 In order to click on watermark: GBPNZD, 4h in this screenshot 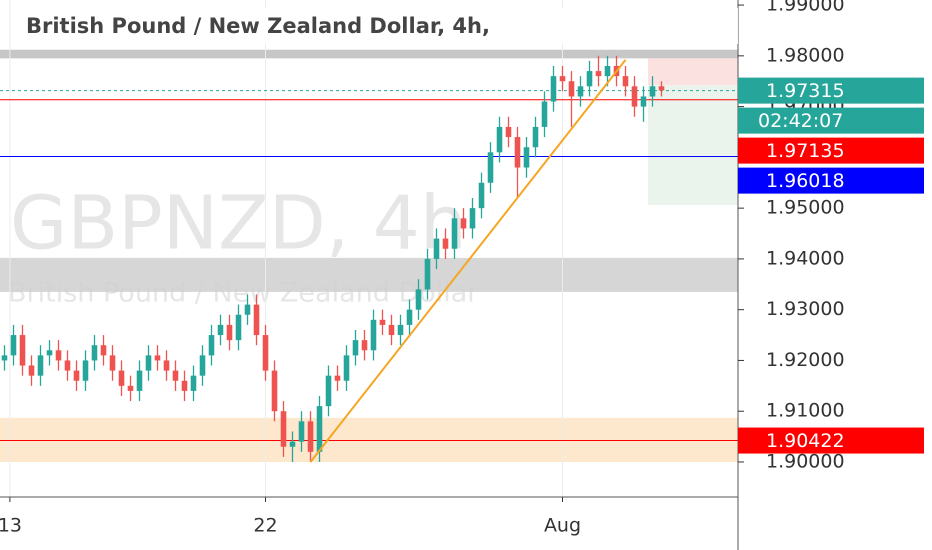, I will do `click(238, 224)`.